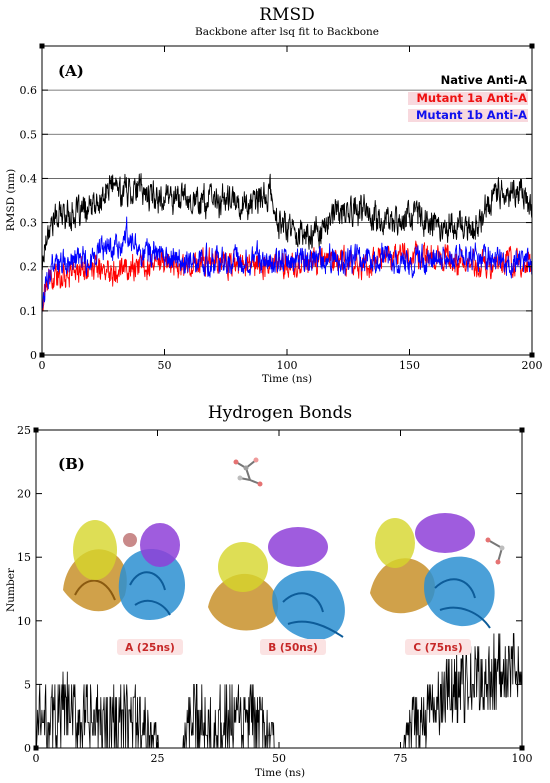 The height and width of the screenshot is (783, 550). I want to click on hbond-y-axis-label: Number, so click(11, 589).